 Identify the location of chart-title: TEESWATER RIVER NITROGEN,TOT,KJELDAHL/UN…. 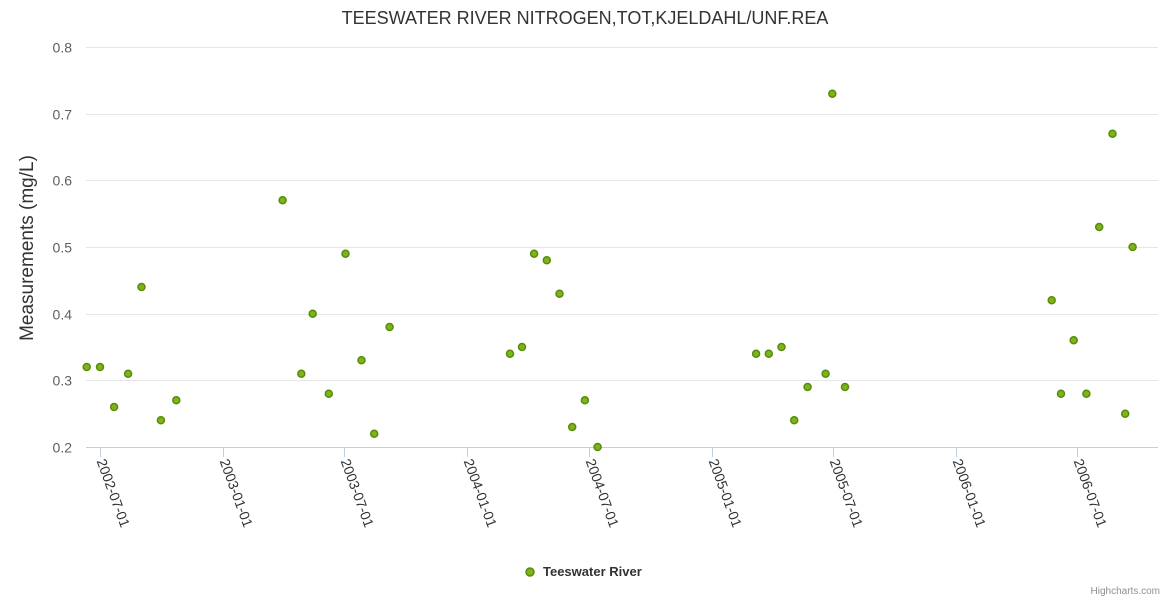
(585, 18).